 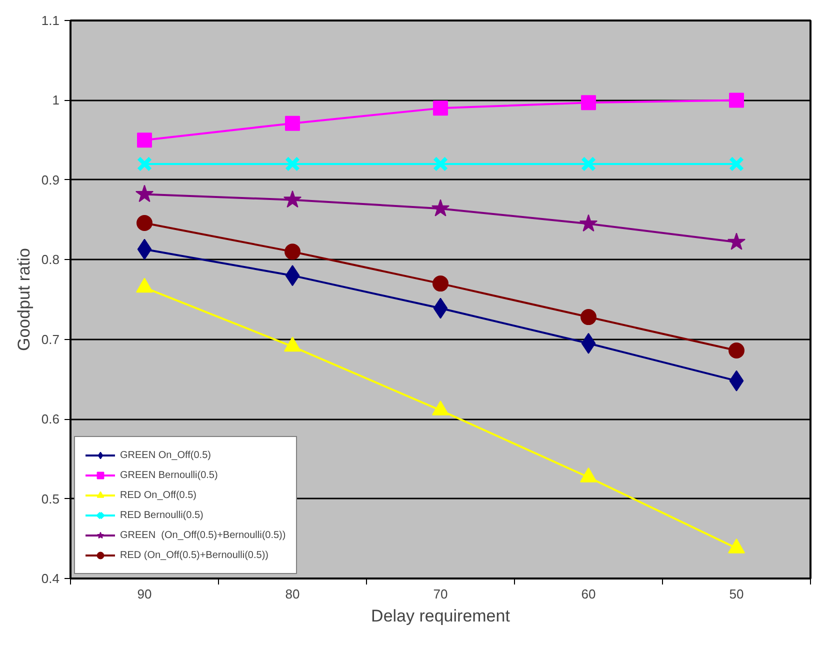 What do you see at coordinates (24, 300) in the screenshot?
I see `y-axis-title: Goodput ratio` at bounding box center [24, 300].